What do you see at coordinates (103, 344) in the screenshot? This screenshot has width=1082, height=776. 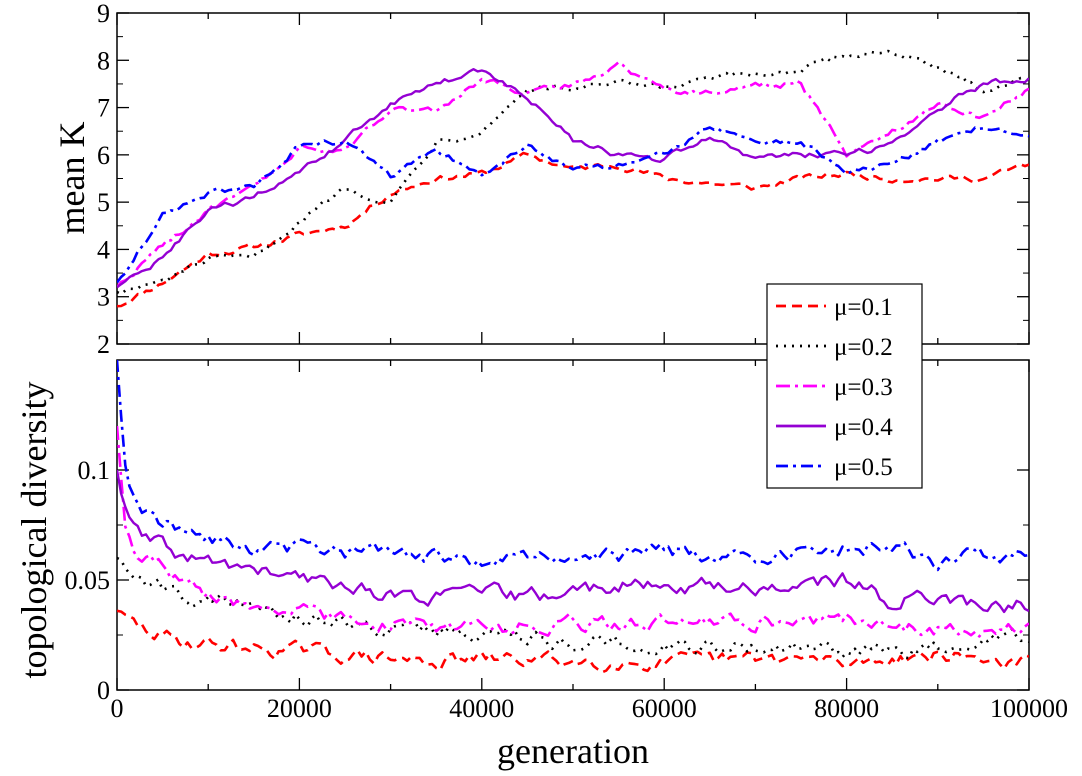 I see `y-tick-label: 2` at bounding box center [103, 344].